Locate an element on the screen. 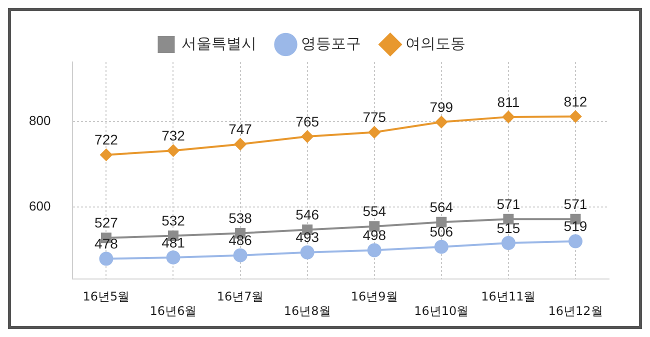 Image resolution: width=650 pixels, height=337 pixels. legend-label: 영등포구 is located at coordinates (330, 43).